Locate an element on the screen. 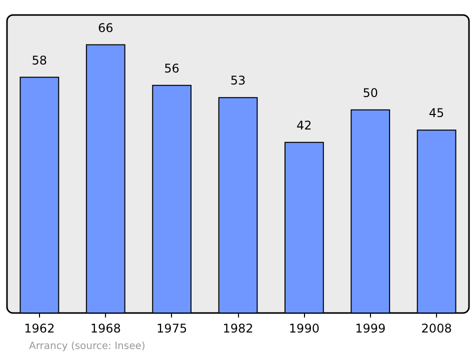 Image resolution: width=475 pixels, height=355 pixels. x-tick-label: 1968 is located at coordinates (105, 329).